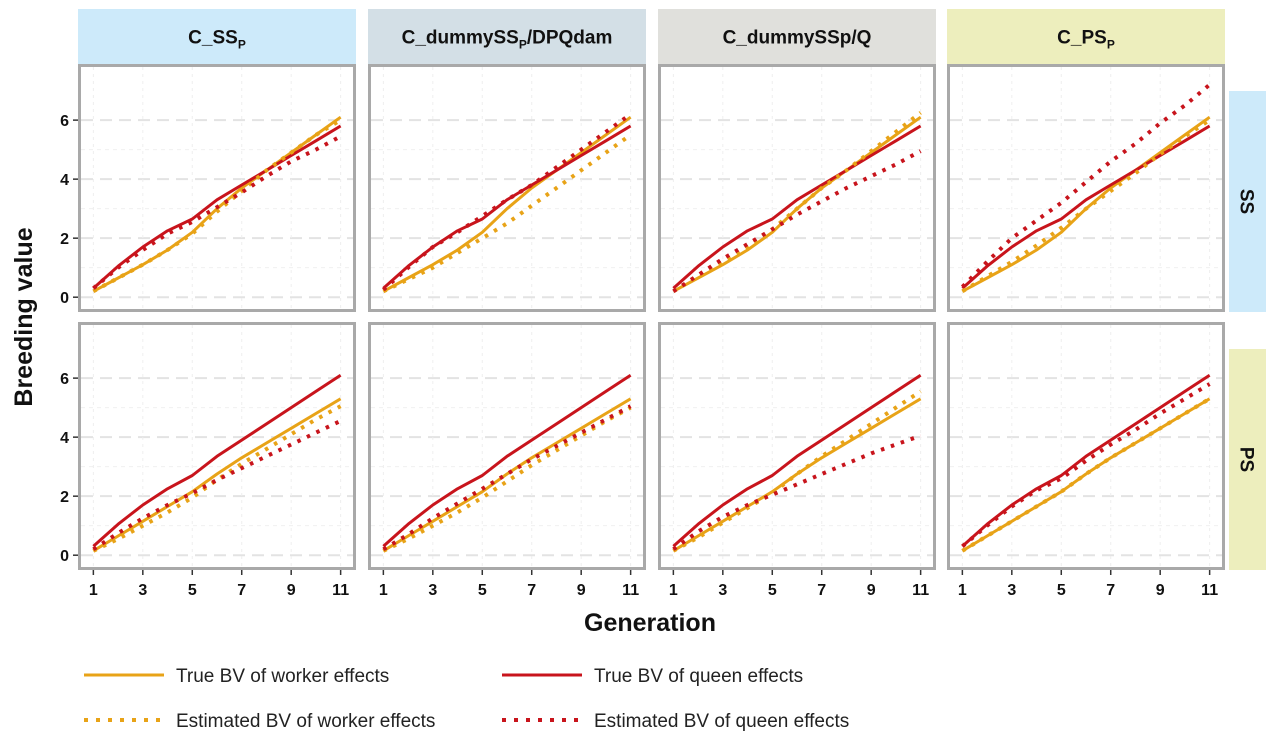 The height and width of the screenshot is (734, 1266). I want to click on panel-frame-r2c4, so click(1086, 446).